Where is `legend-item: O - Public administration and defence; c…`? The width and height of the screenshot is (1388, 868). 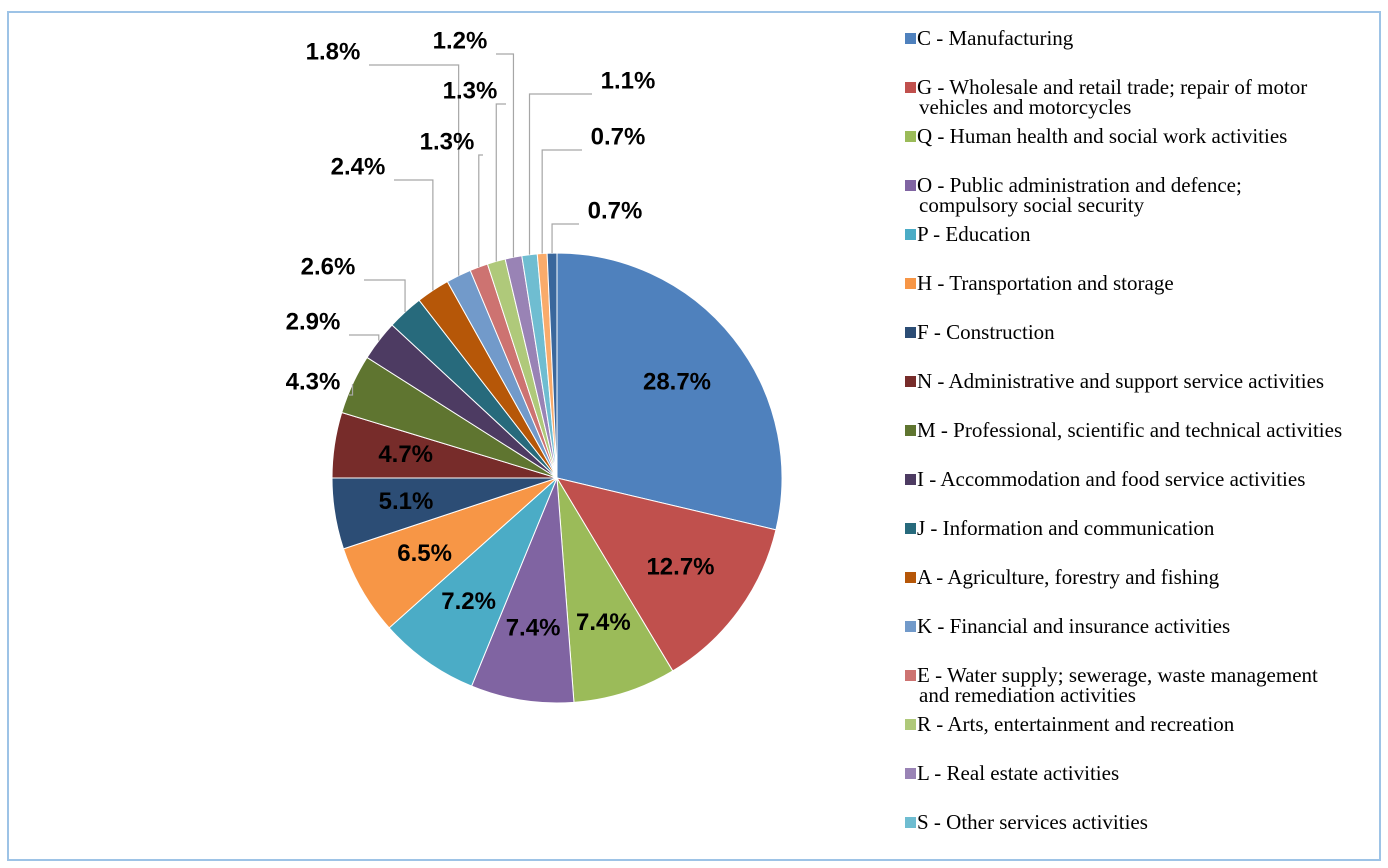 legend-item: O - Public administration and defence; c… is located at coordinates (1125, 195).